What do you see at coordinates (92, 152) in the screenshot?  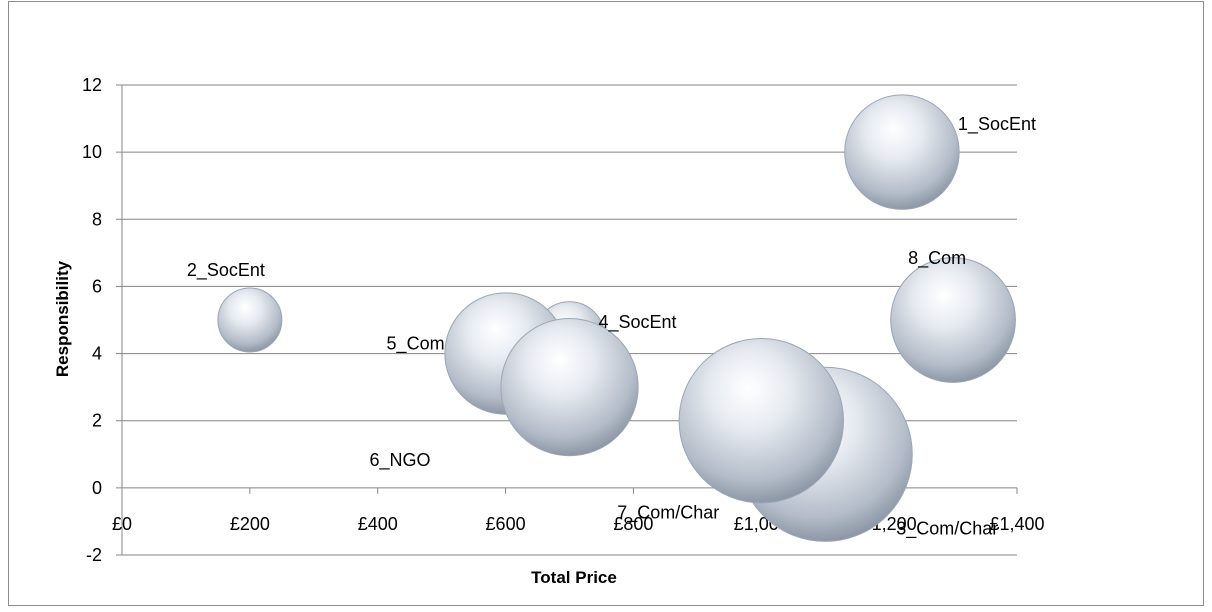 I see `y-tick-label: 10` at bounding box center [92, 152].